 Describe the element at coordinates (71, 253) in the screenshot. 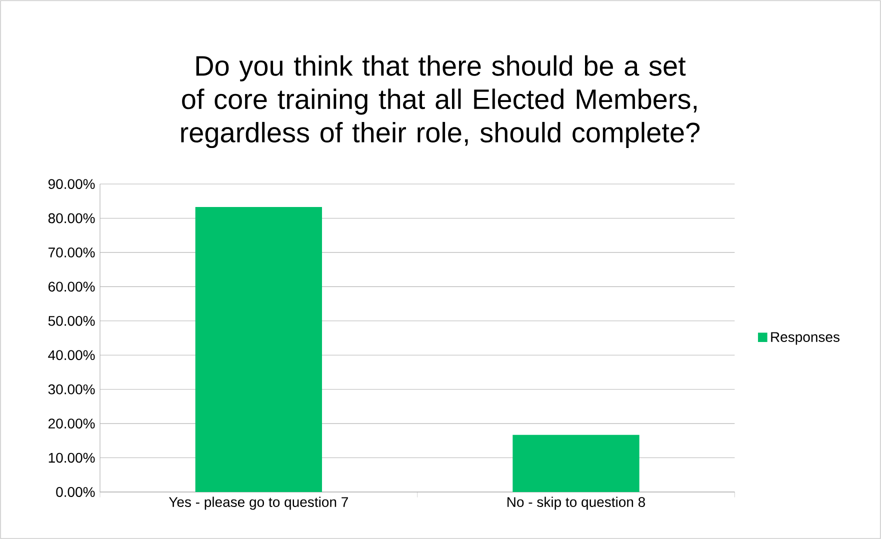

I see `y-tick-label: 70.00%` at that location.